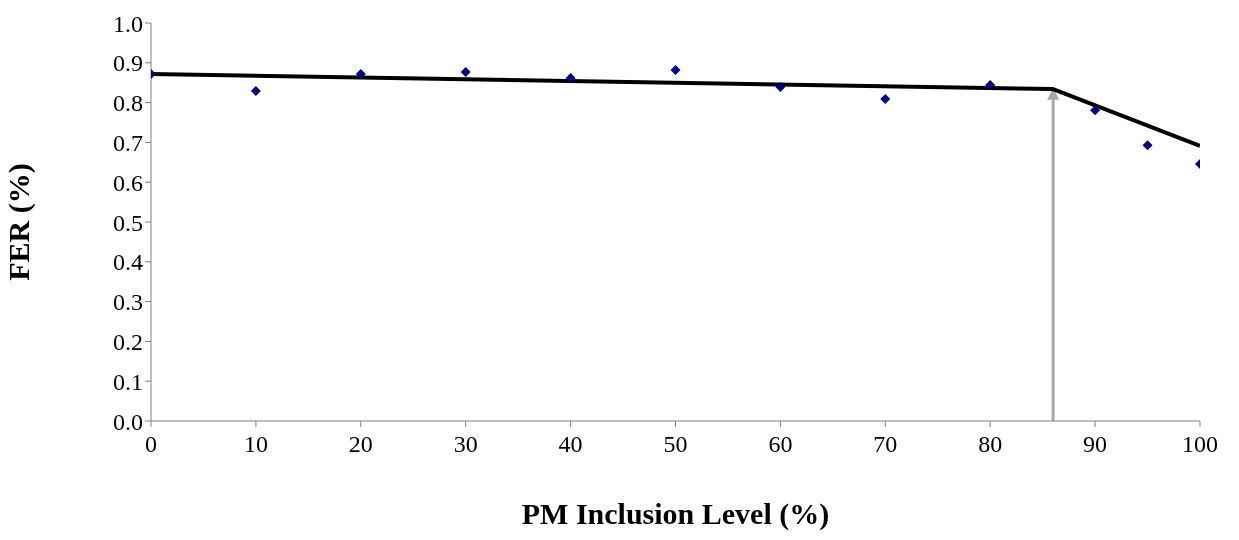 Image resolution: width=1239 pixels, height=540 pixels. What do you see at coordinates (128, 381) in the screenshot?
I see `y-tick-label: 0.1` at bounding box center [128, 381].